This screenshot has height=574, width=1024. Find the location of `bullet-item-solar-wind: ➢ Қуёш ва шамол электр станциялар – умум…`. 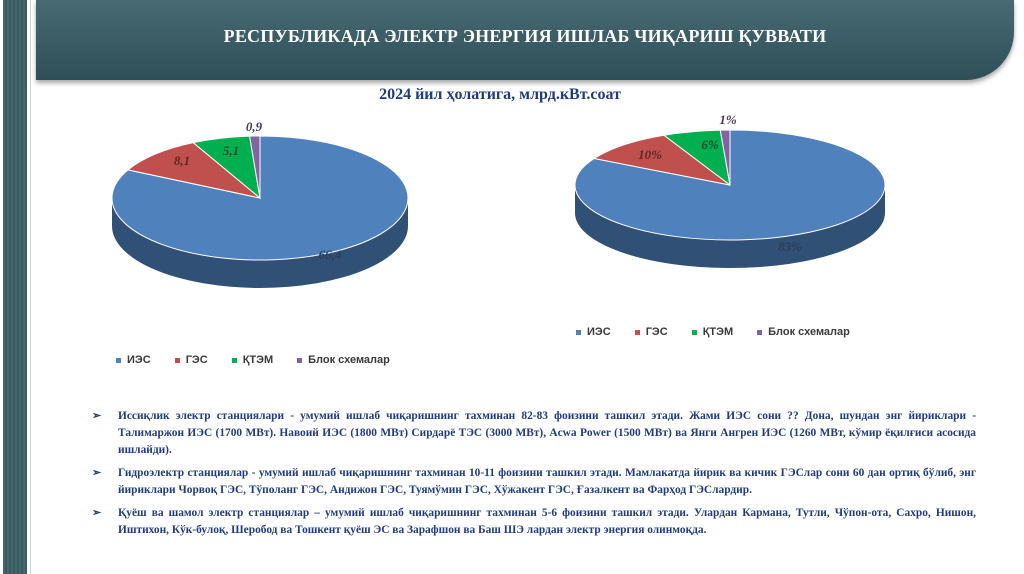

bullet-item-solar-wind: ➢ Қуёш ва шамол электр станциялар – умум… is located at coordinates (534, 522).